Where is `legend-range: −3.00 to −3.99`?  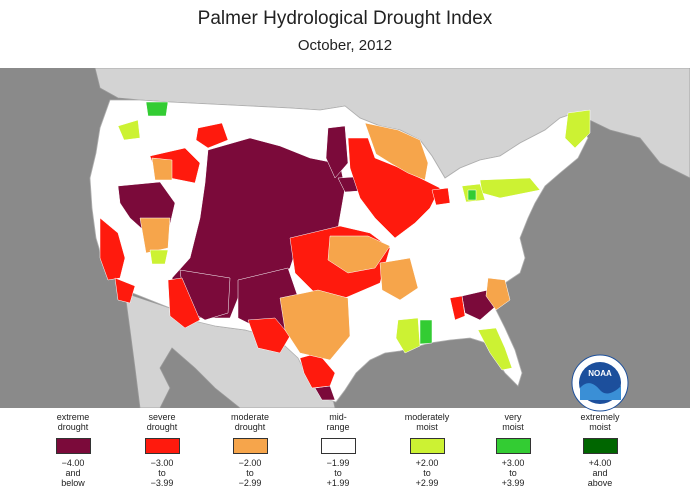 legend-range: −3.00 to −3.99 is located at coordinates (162, 473).